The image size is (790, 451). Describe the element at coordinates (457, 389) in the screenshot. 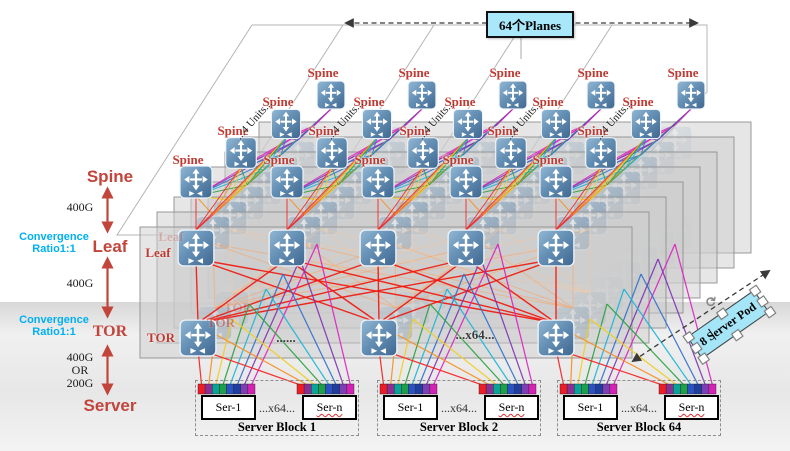

I see `server-uplink-port-strips` at that location.